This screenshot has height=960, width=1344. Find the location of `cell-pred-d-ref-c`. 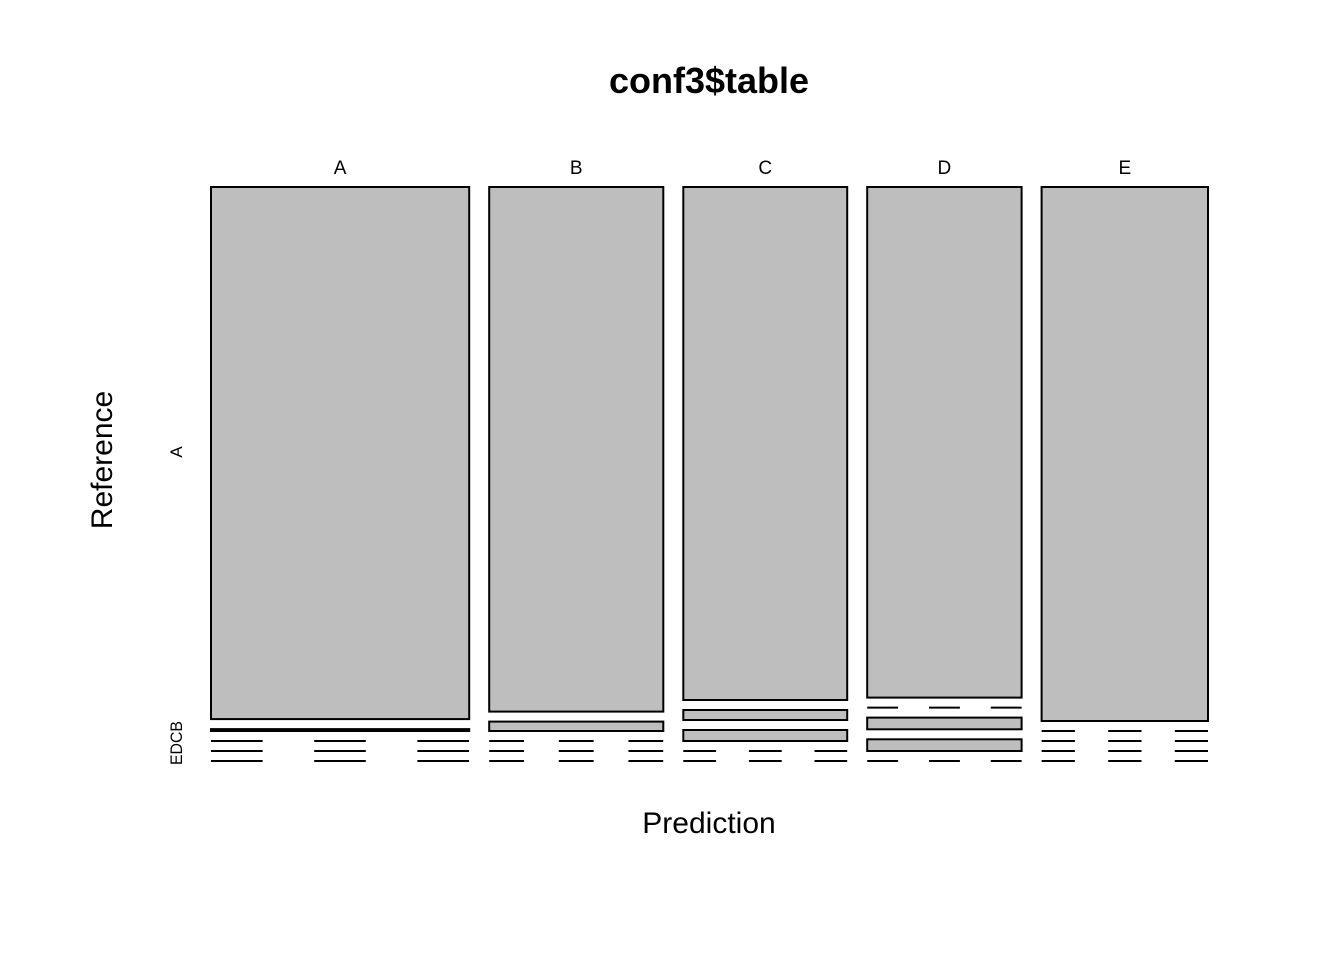

cell-pred-d-ref-c is located at coordinates (944, 723).